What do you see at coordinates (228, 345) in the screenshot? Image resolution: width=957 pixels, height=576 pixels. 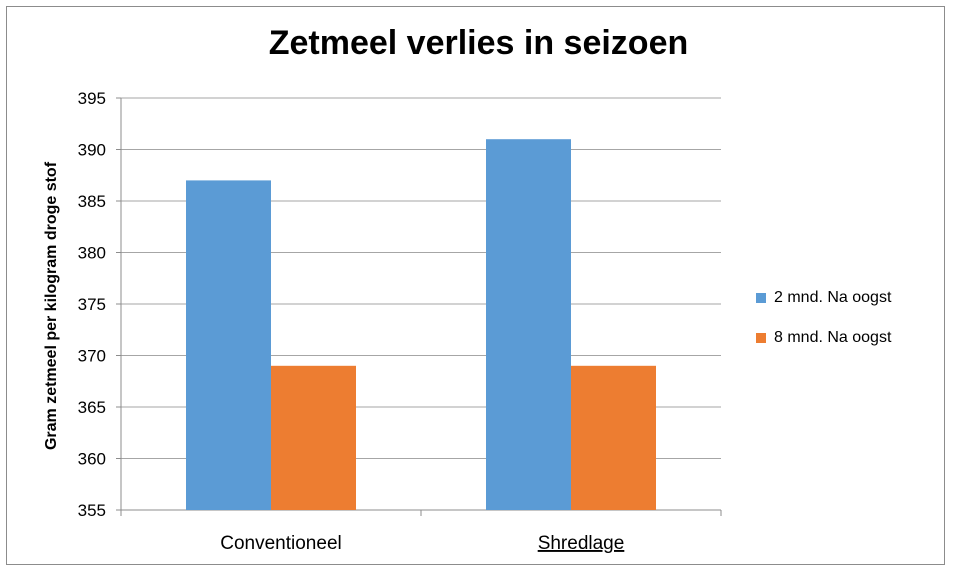 I see `bar-2-mnd-conventioneel` at bounding box center [228, 345].